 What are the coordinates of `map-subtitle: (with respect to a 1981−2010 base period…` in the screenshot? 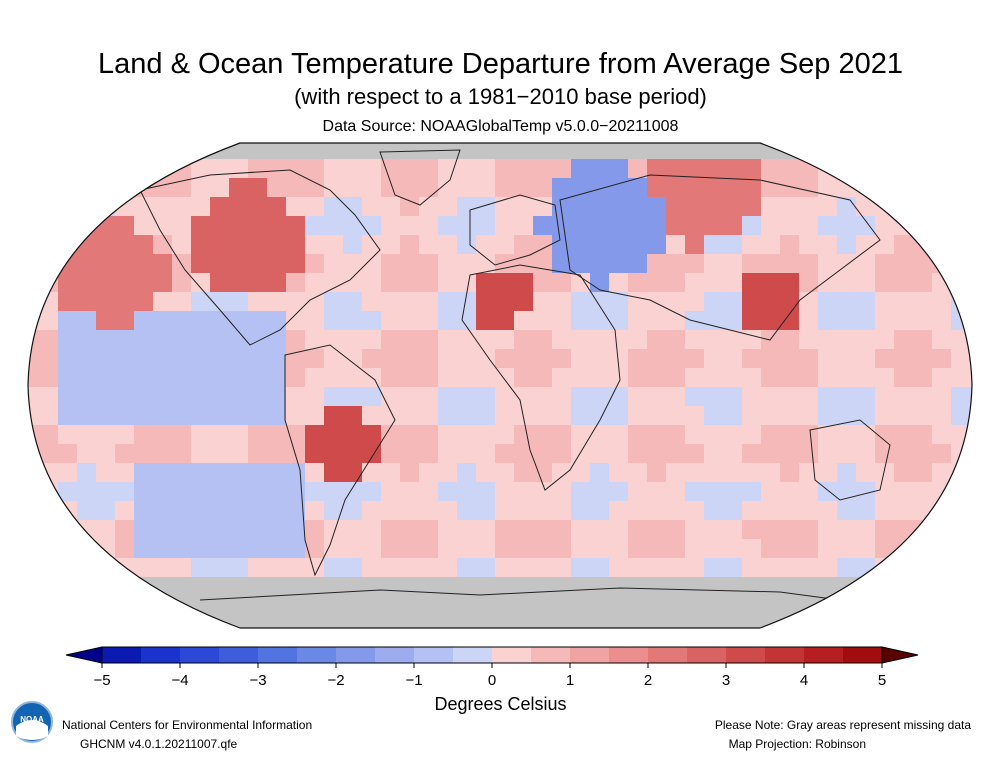 It's located at (500, 96).